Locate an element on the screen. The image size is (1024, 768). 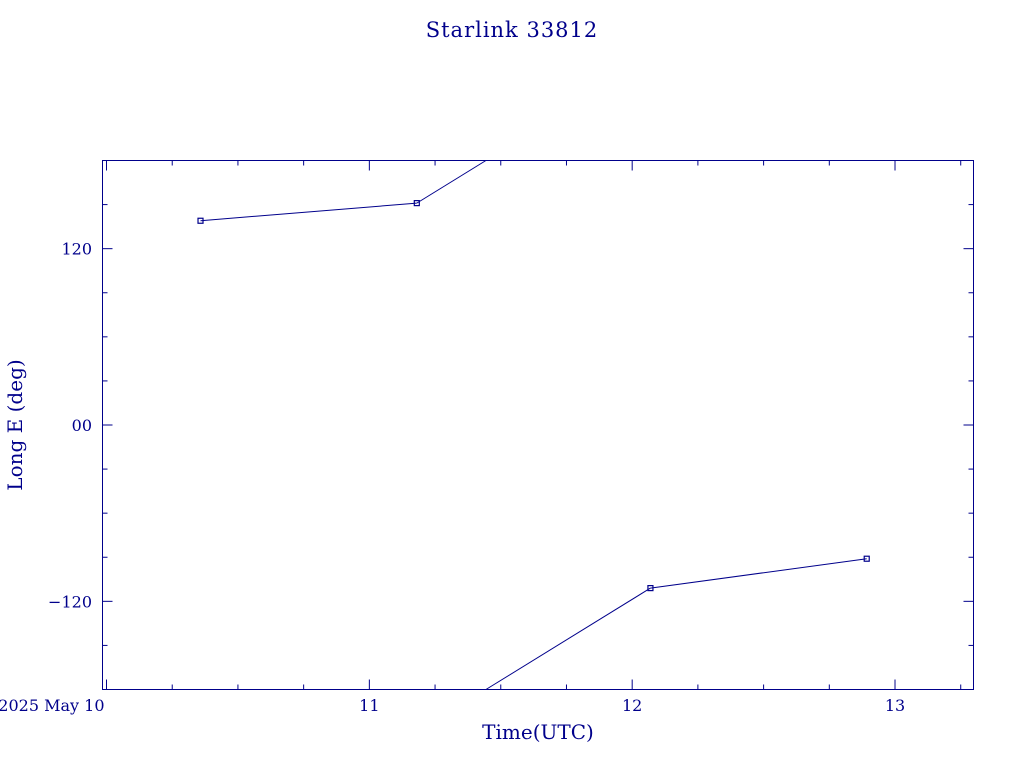
chart-title: Starlink 33812 is located at coordinates (512, 30).